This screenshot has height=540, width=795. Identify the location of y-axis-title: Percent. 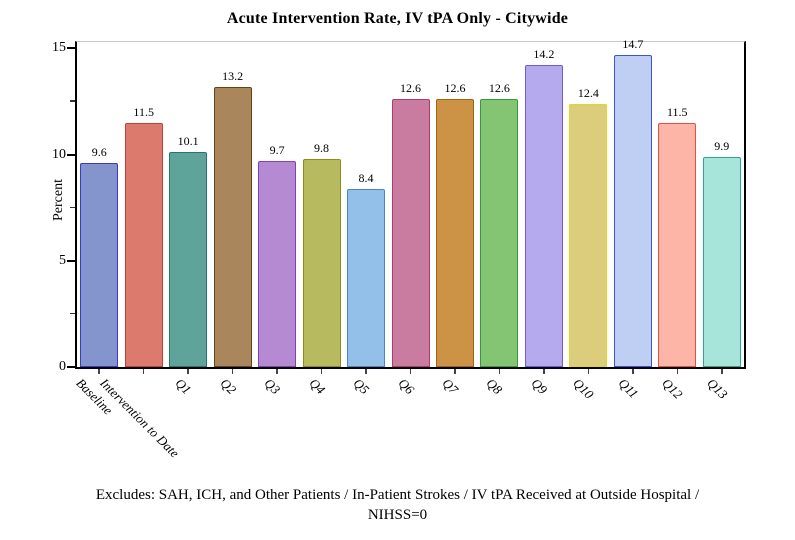
(58, 200).